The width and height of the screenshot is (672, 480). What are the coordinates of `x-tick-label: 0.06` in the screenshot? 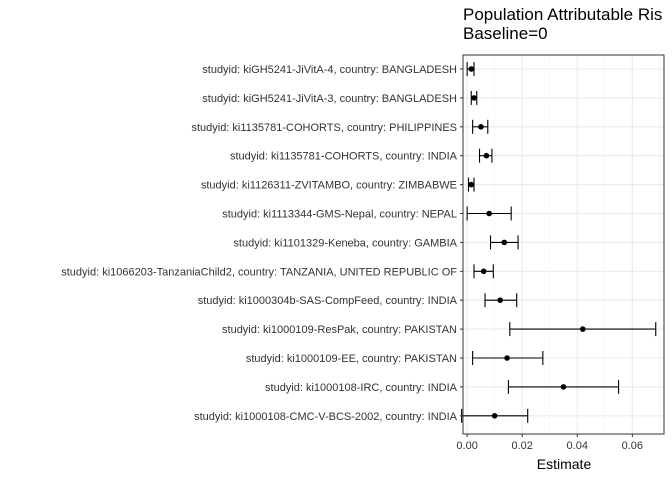 It's located at (632, 446).